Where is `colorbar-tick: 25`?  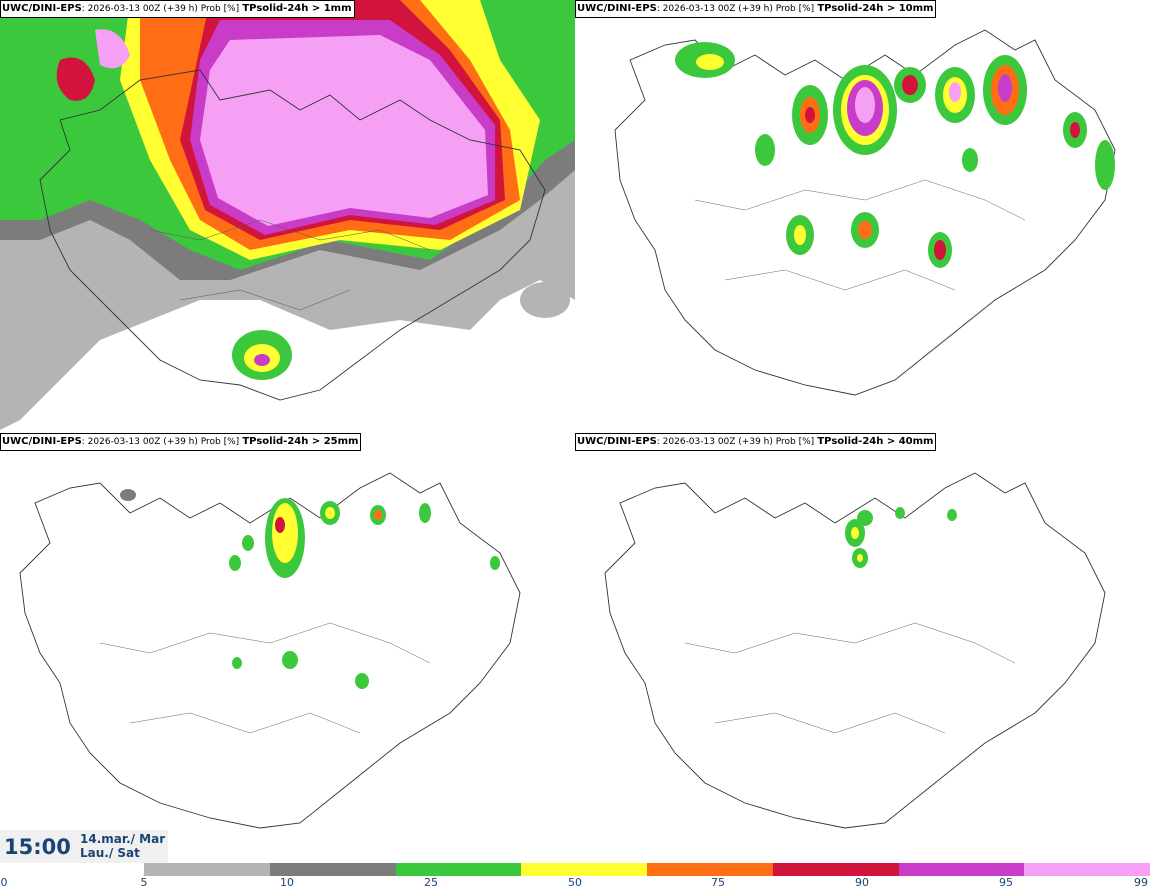
colorbar-tick: 25 is located at coordinates (431, 882).